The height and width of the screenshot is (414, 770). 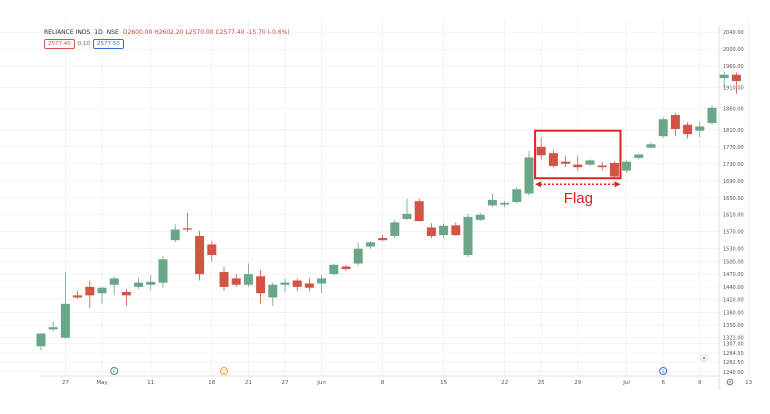 I want to click on y-tick-label: 1910.00, so click(x=733, y=88).